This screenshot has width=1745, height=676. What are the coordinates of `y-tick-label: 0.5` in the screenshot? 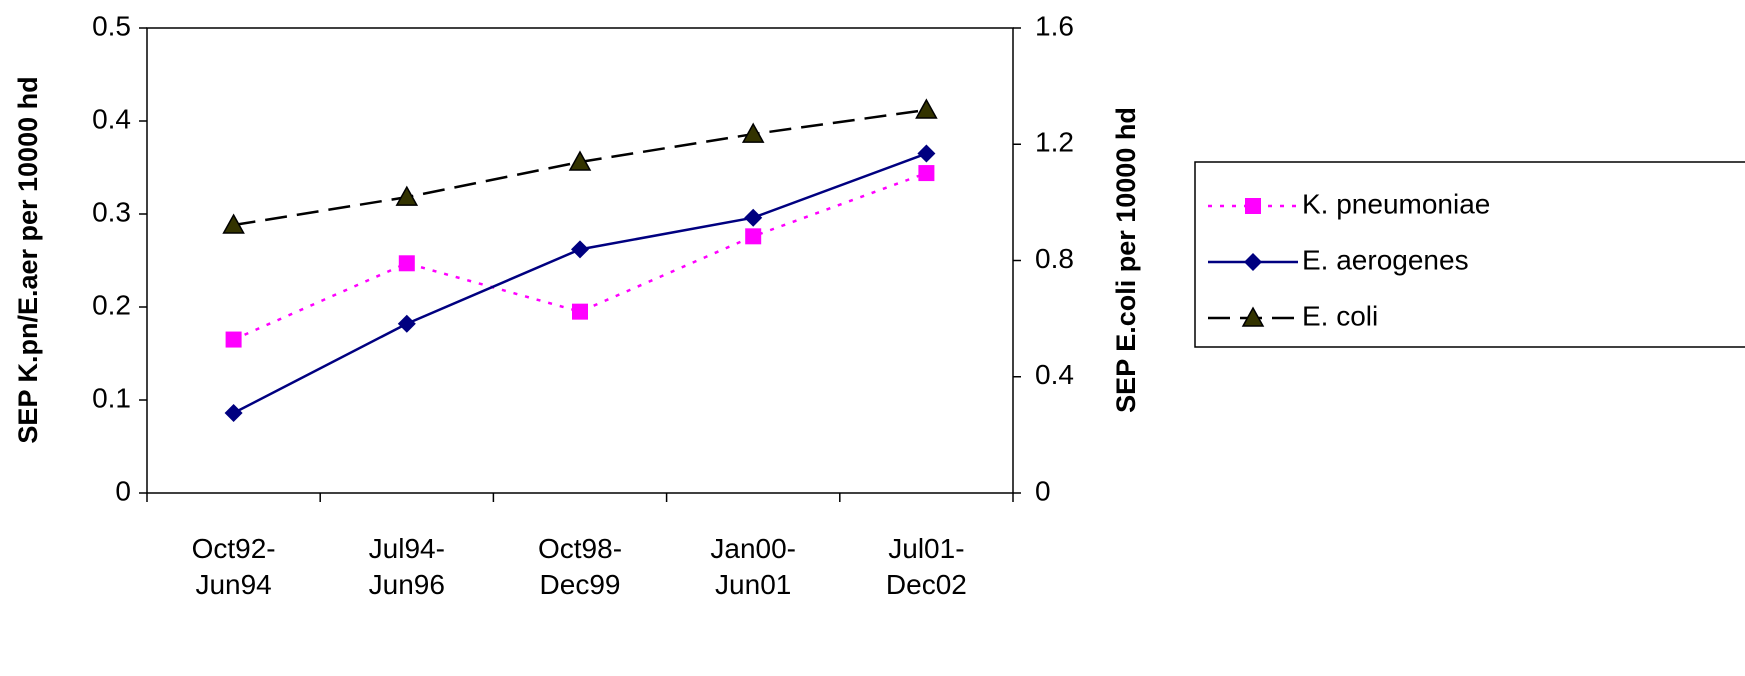 It's located at (111, 25).